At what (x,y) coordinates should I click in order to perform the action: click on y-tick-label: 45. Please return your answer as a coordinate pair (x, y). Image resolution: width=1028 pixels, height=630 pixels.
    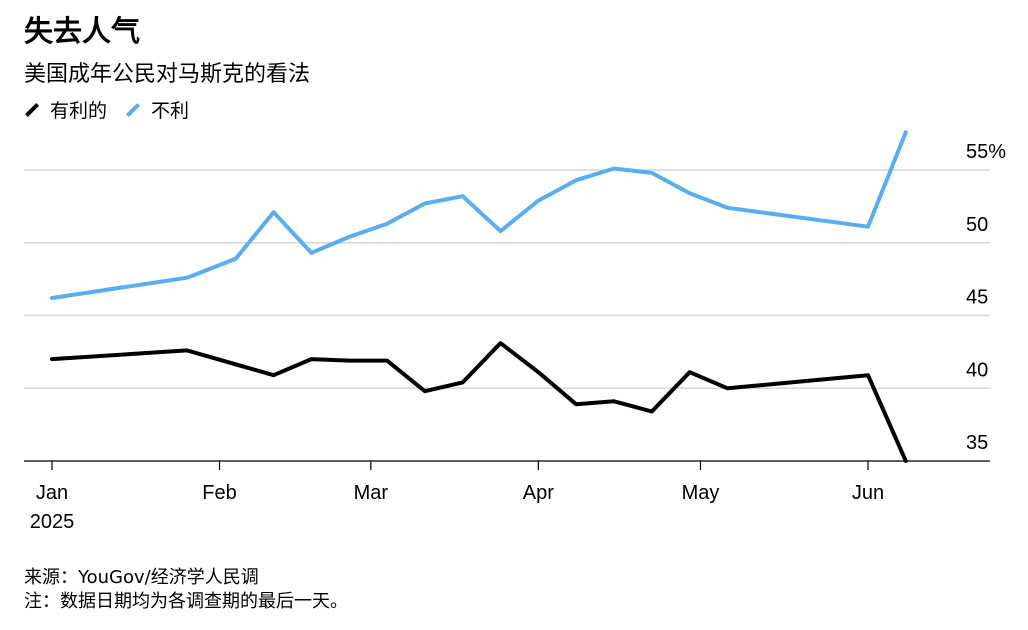
    Looking at the image, I should click on (977, 298).